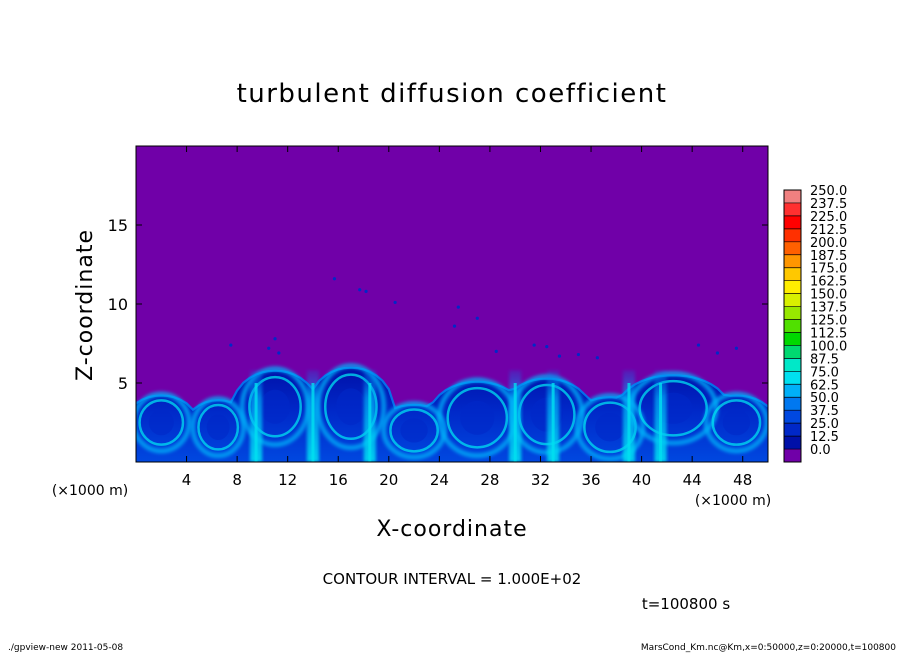 The image size is (904, 654). I want to click on y-unit-label: (×1000 m), so click(90, 491).